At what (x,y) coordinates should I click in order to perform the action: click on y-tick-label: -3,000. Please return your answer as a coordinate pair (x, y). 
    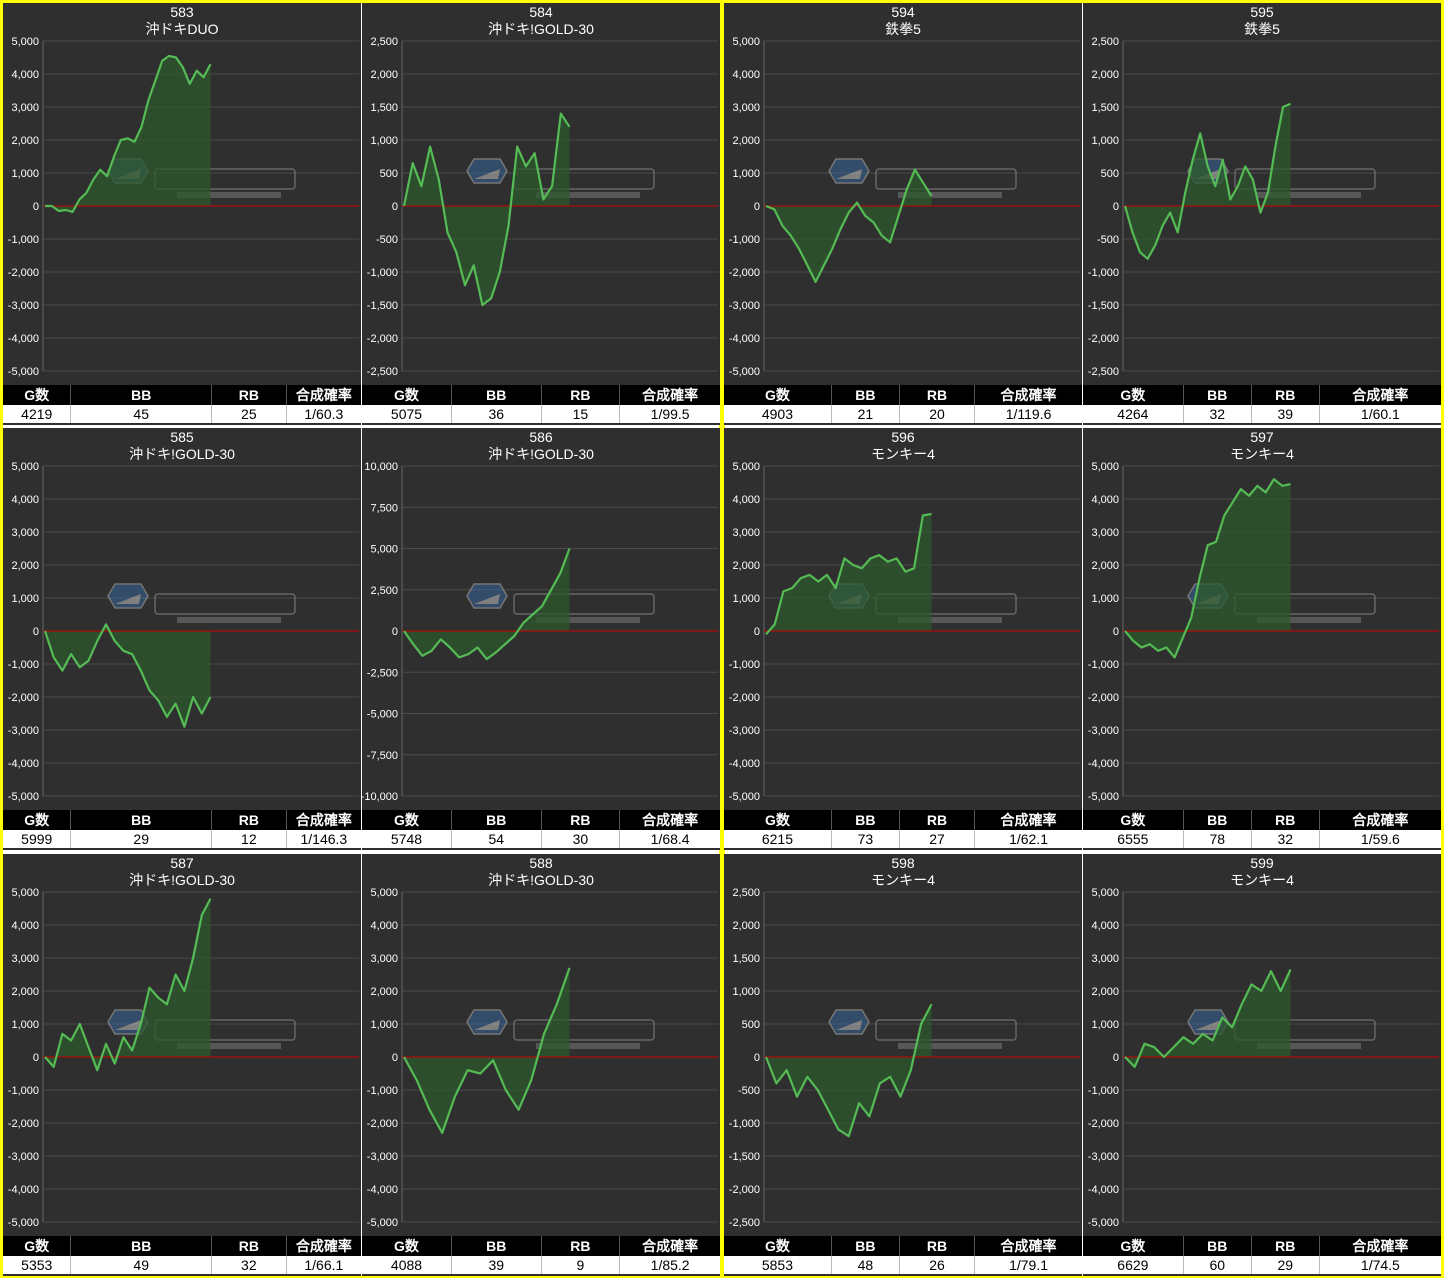
    Looking at the image, I should click on (744, 306).